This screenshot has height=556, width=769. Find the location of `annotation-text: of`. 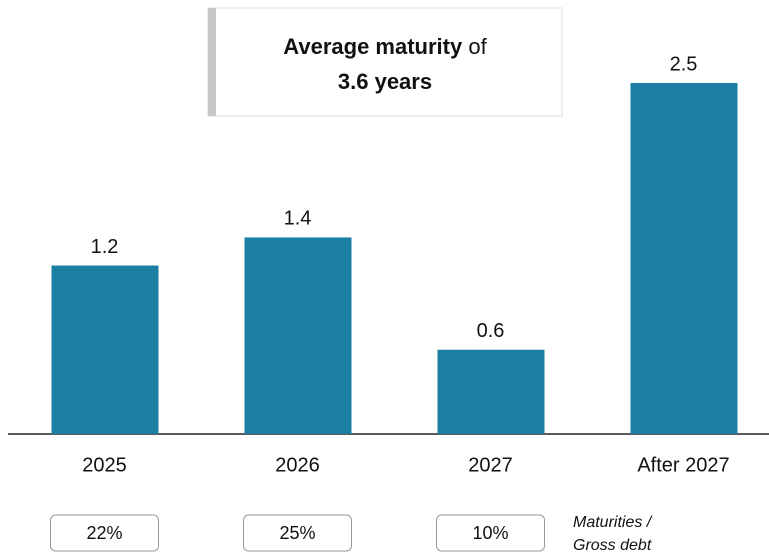

annotation-text: of is located at coordinates (477, 46).